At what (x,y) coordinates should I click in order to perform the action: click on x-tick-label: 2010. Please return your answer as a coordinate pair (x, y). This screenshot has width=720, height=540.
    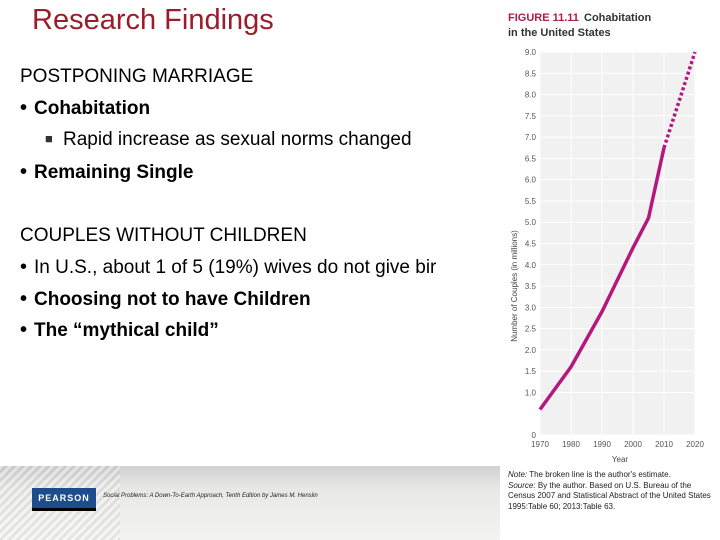
    Looking at the image, I should click on (664, 444).